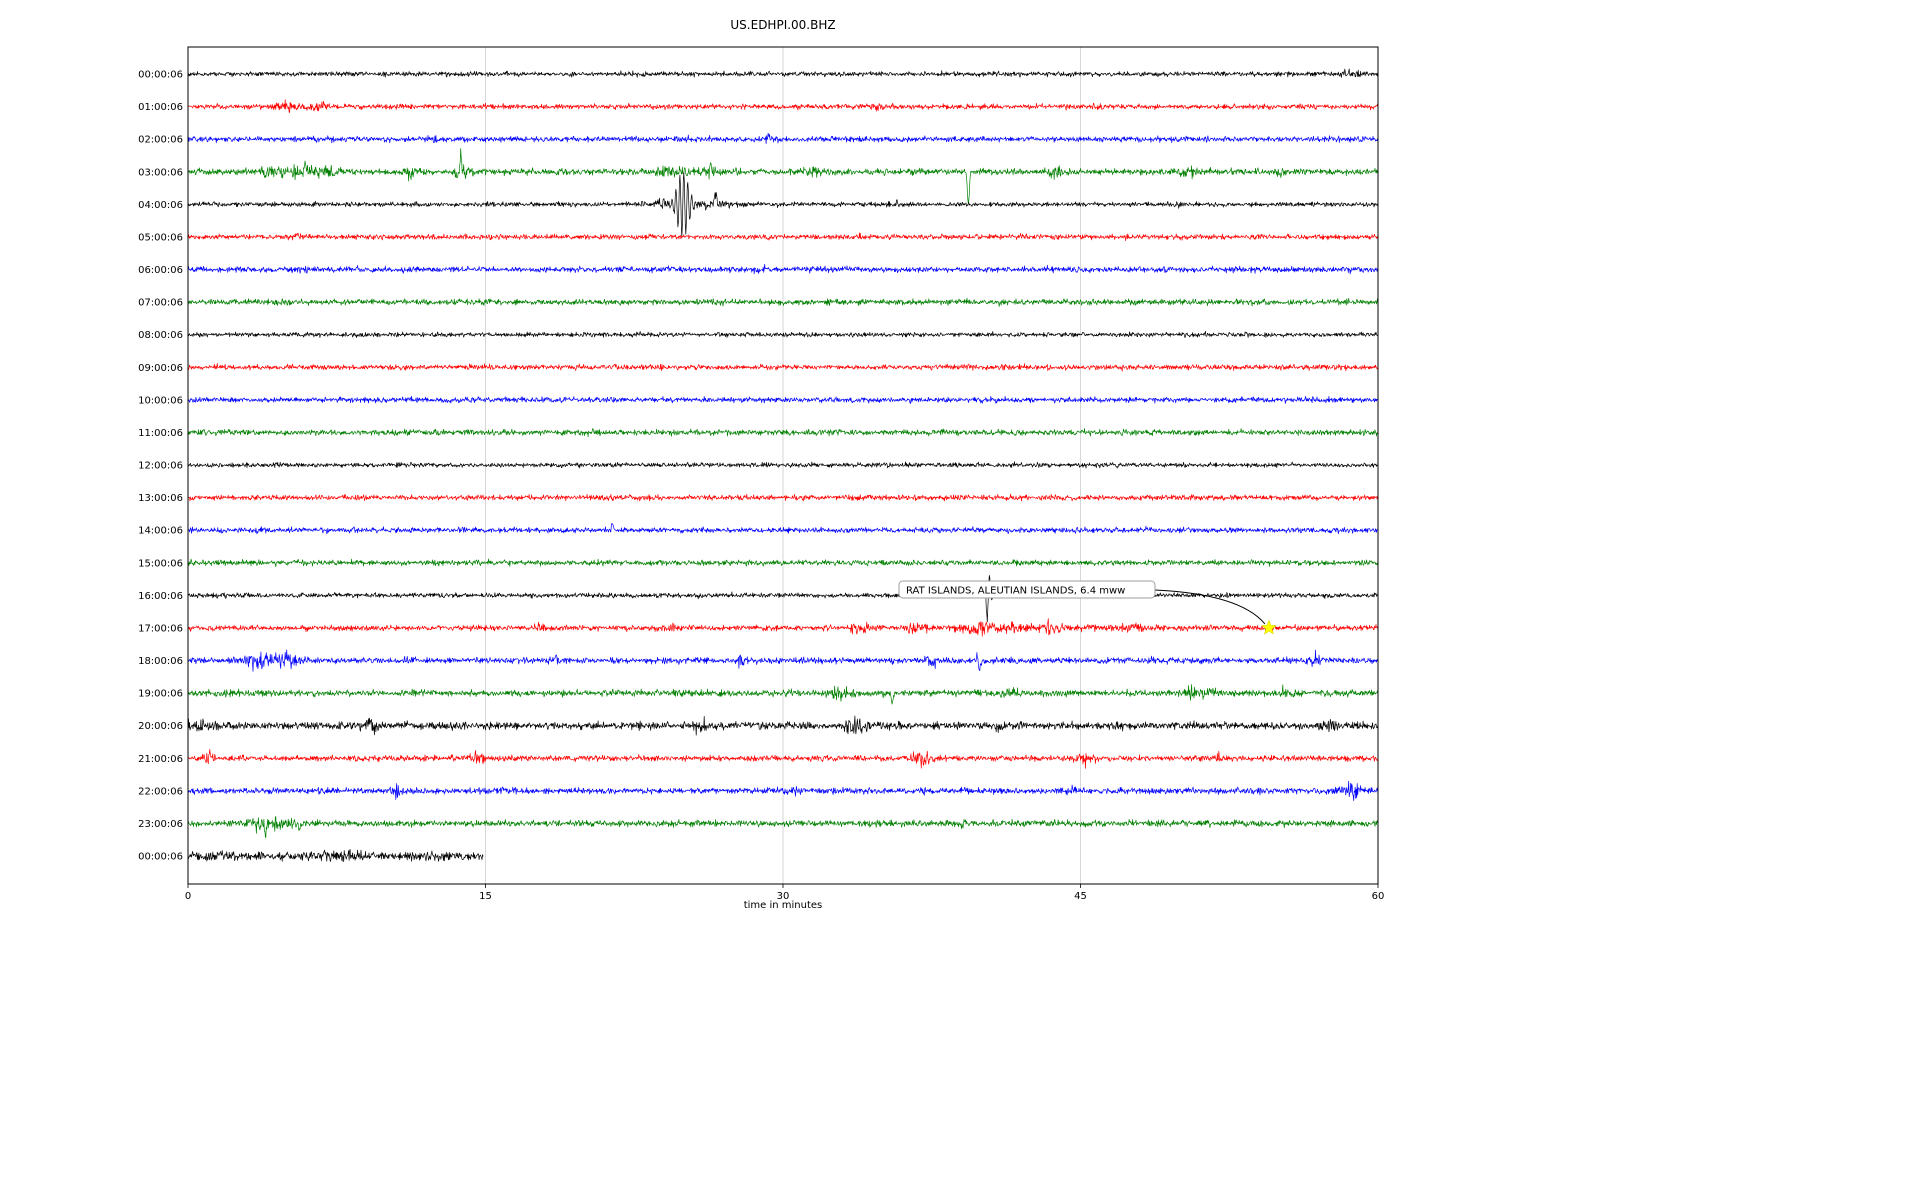 The image size is (1920, 1200). What do you see at coordinates (1378, 896) in the screenshot?
I see `x-tick-label: 60` at bounding box center [1378, 896].